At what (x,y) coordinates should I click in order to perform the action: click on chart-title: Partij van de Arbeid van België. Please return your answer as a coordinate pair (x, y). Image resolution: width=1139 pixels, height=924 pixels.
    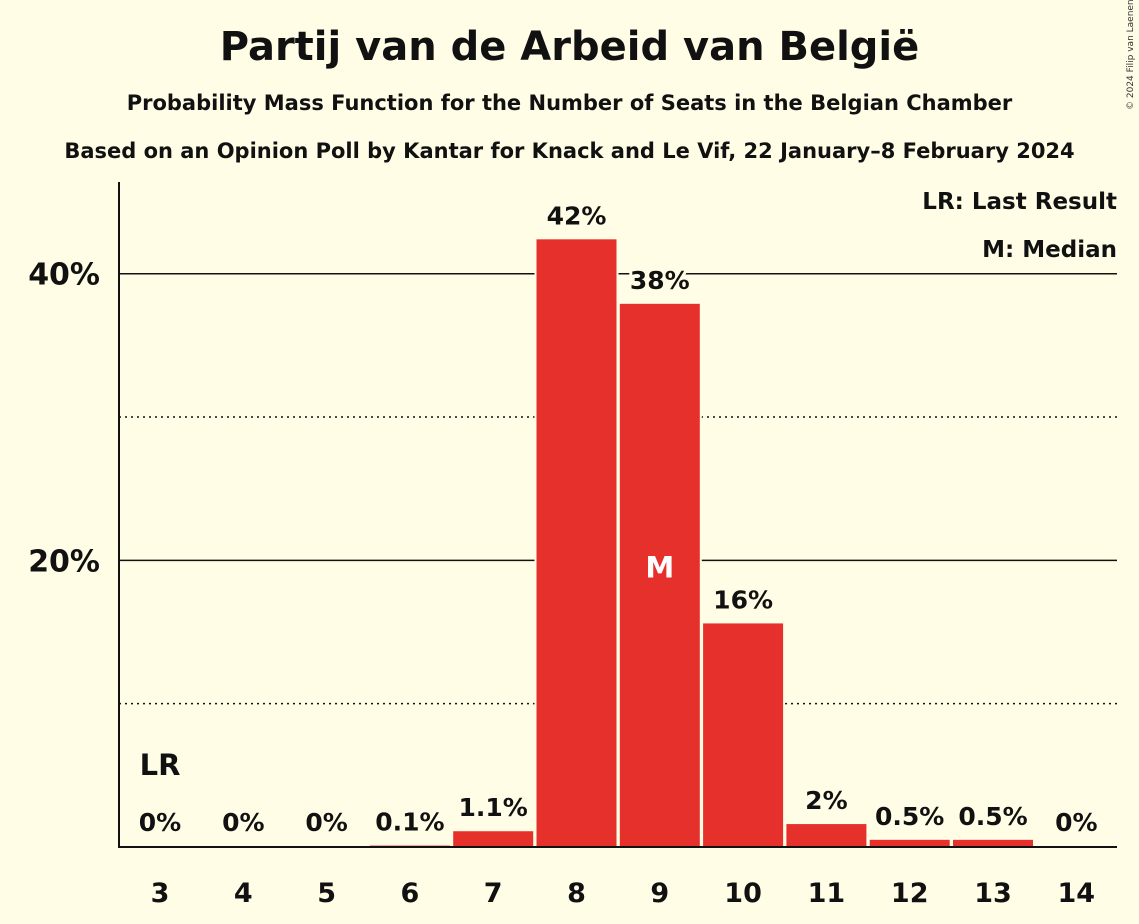
    Looking at the image, I should click on (569, 47).